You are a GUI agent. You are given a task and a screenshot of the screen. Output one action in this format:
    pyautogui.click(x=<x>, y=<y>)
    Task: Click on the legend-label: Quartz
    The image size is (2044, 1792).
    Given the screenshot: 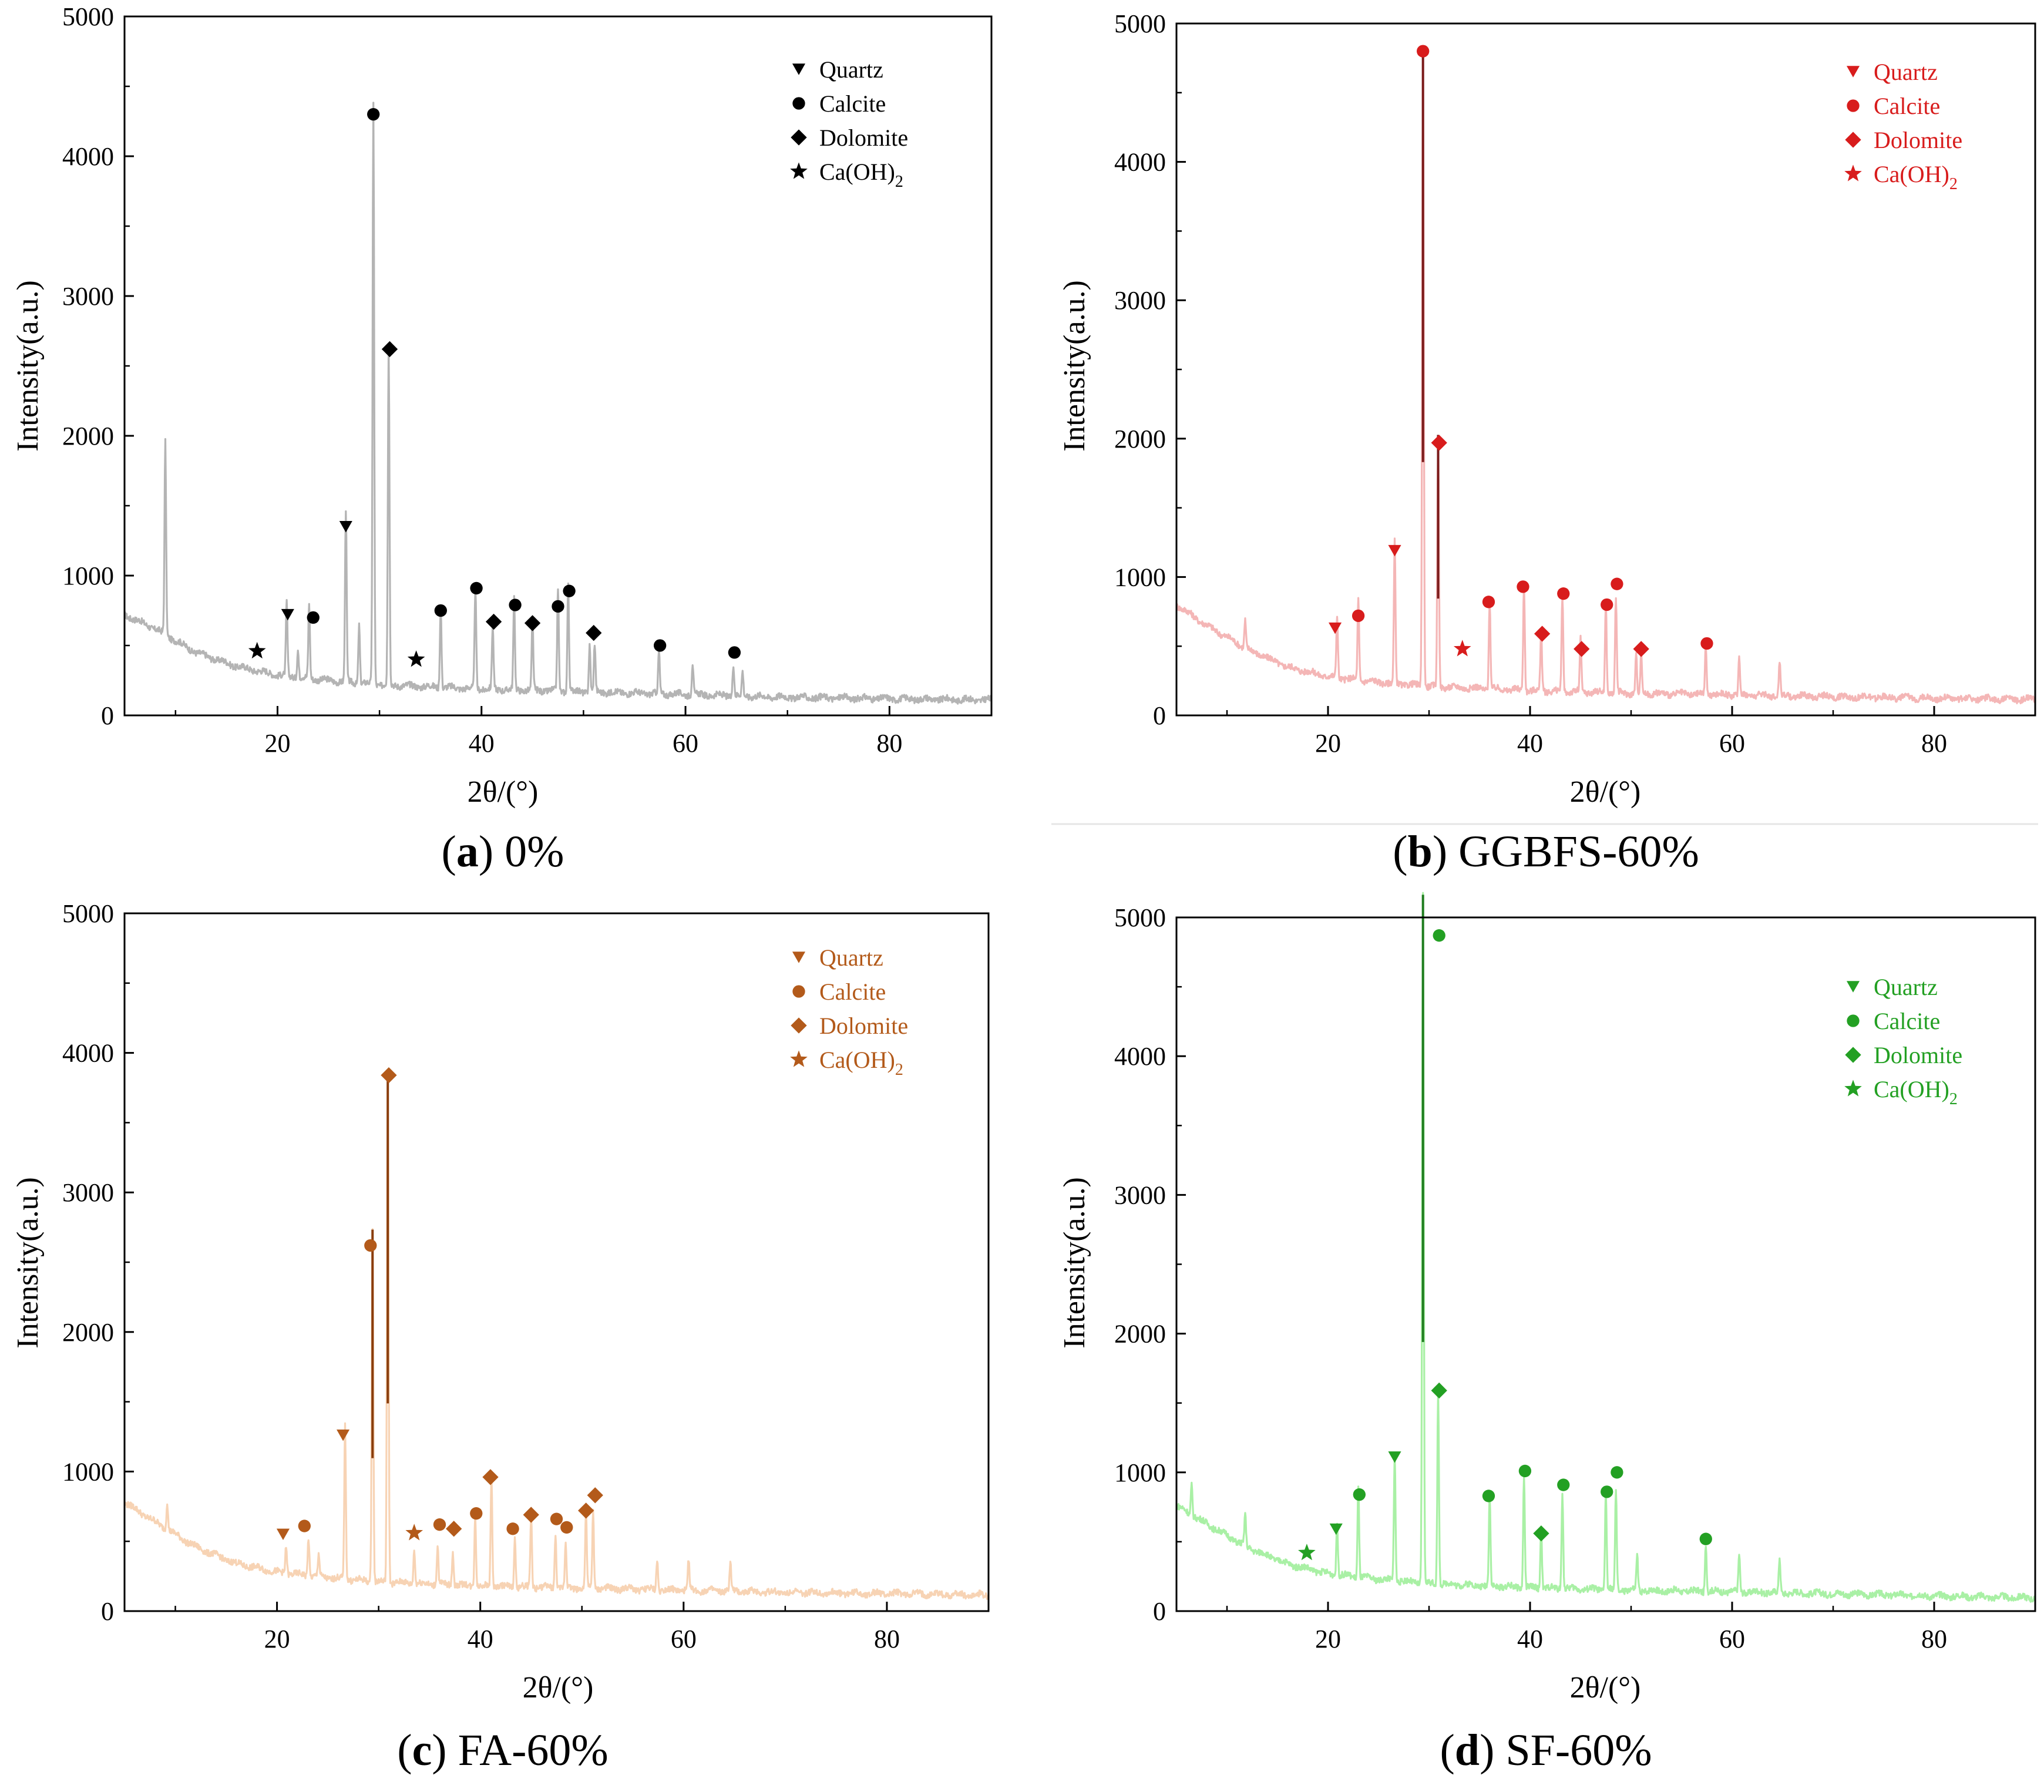 What is the action you would take?
    pyautogui.click(x=851, y=69)
    